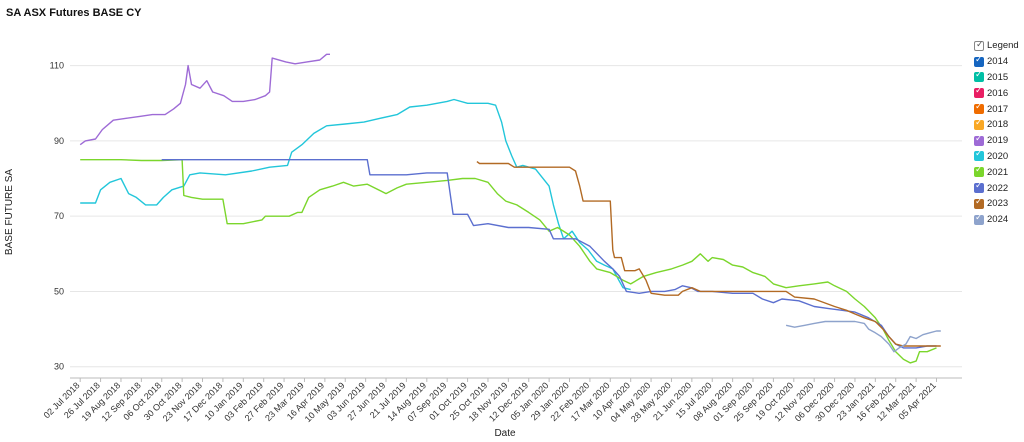 Image resolution: width=1024 pixels, height=442 pixels. What do you see at coordinates (204, 99) in the screenshot?
I see `series-line-2019` at bounding box center [204, 99].